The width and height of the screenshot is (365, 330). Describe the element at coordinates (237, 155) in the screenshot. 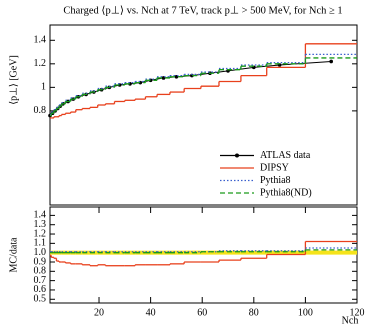

I see `legend-marker` at that location.